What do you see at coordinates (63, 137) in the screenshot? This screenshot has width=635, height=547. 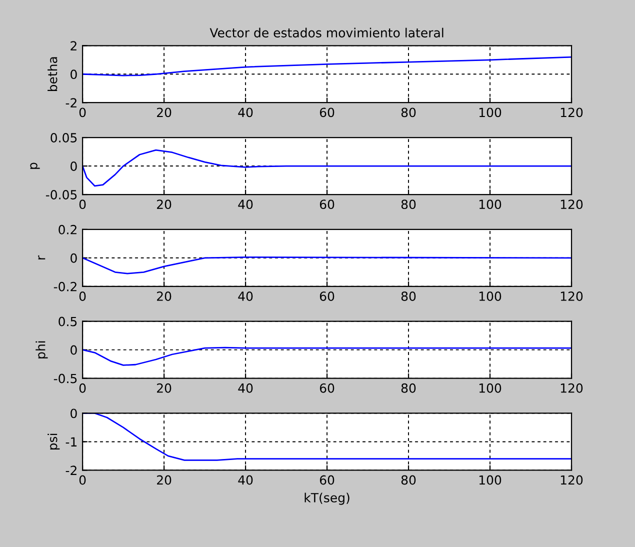 I see `y-tick-label: 0.05` at bounding box center [63, 137].